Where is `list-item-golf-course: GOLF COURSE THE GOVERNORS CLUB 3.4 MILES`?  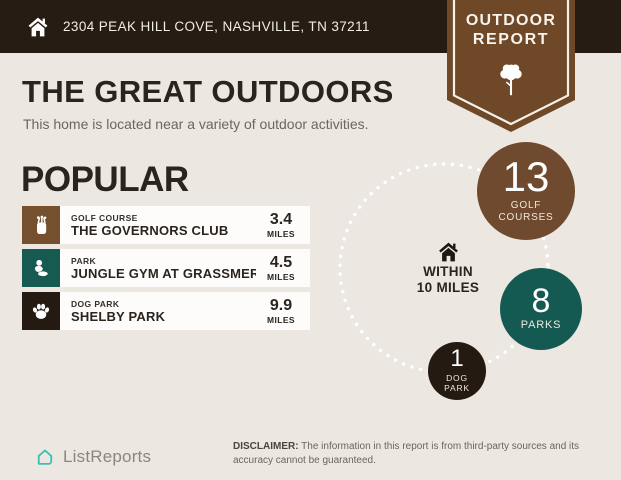 list-item-golf-course: GOLF COURSE THE GOVERNORS CLUB 3.4 MILES is located at coordinates (166, 225).